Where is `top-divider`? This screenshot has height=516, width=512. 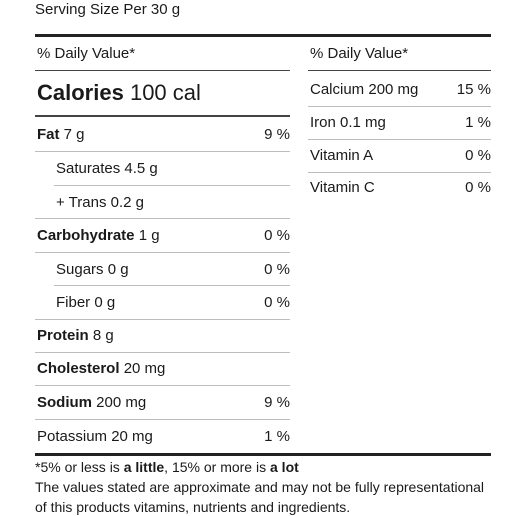 top-divider is located at coordinates (263, 35).